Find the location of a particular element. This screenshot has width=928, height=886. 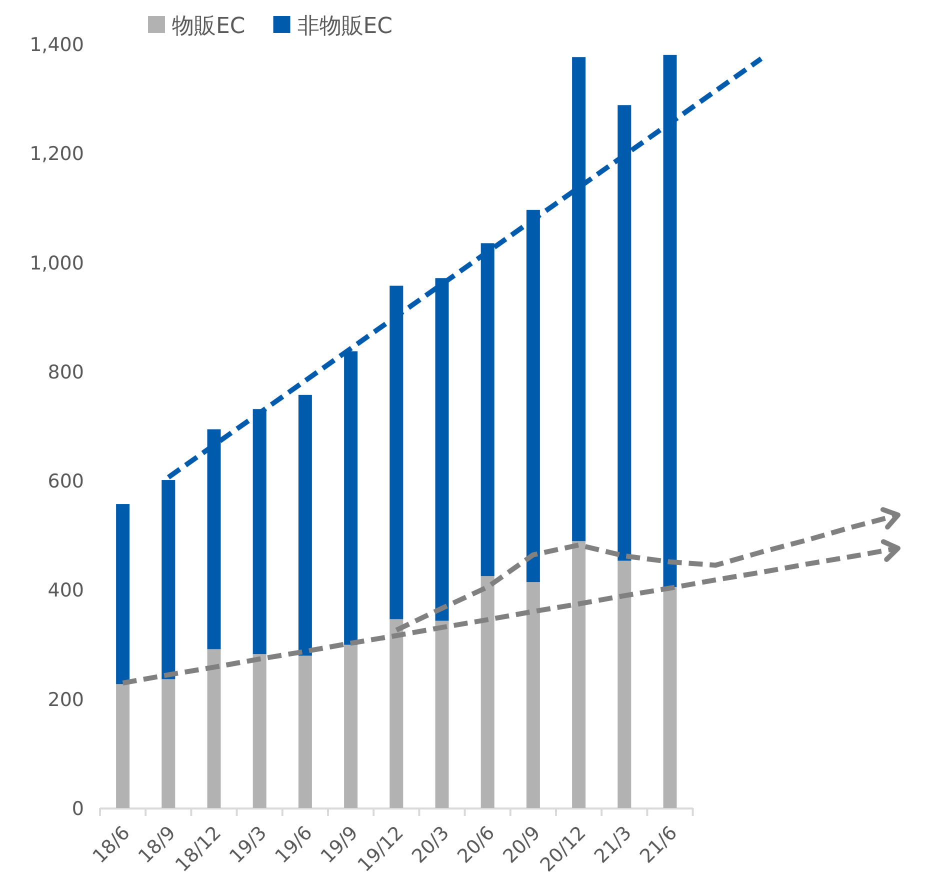

y-tick-label: 1,400 is located at coordinates (57, 45).